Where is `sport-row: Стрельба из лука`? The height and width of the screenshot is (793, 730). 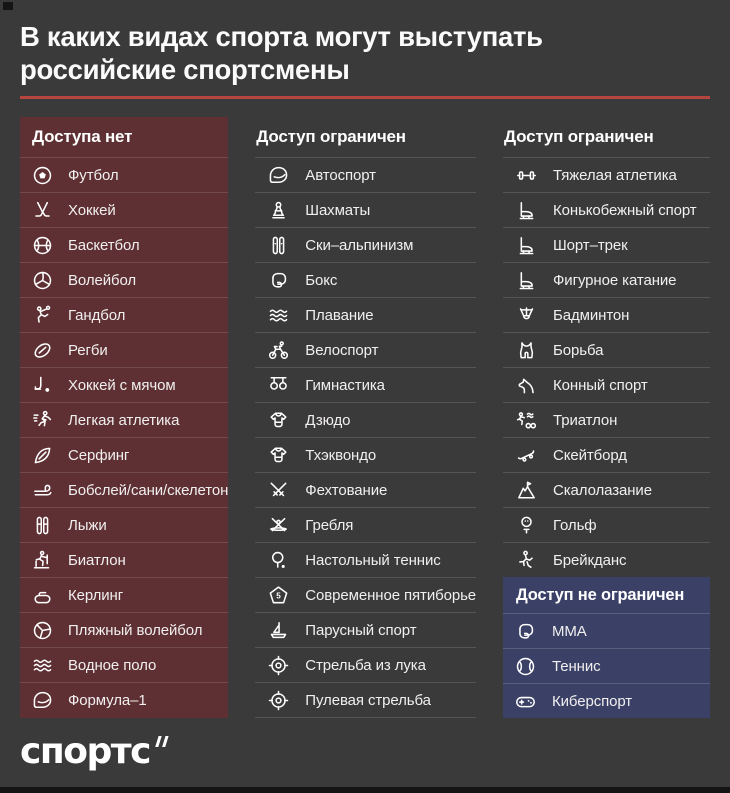
sport-row: Стрельба из лука is located at coordinates (366, 664).